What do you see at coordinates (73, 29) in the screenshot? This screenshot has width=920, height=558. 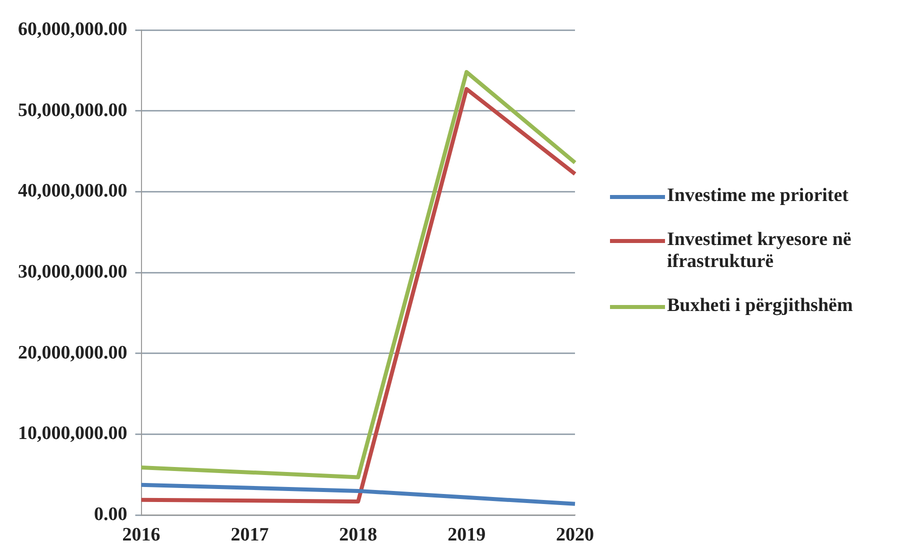 I see `y-tick-label: 60,000,000.00` at bounding box center [73, 29].